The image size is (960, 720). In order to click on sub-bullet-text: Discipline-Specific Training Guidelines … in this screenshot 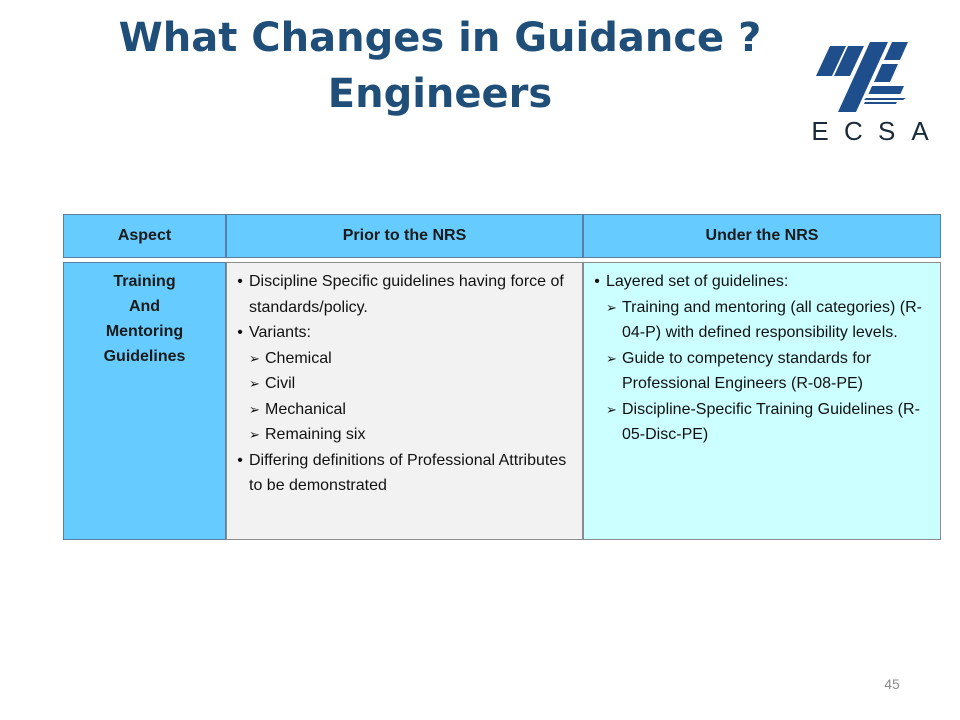, I will do `click(771, 422)`.